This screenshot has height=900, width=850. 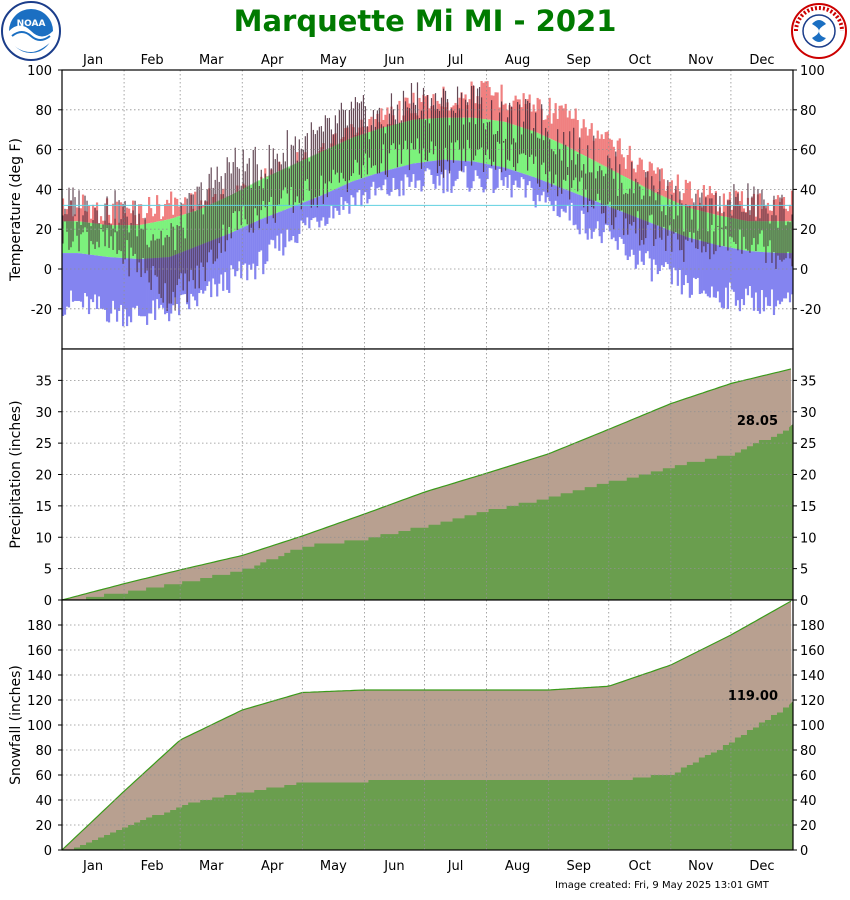 What do you see at coordinates (152, 866) in the screenshot?
I see `month-label: Feb` at bounding box center [152, 866].